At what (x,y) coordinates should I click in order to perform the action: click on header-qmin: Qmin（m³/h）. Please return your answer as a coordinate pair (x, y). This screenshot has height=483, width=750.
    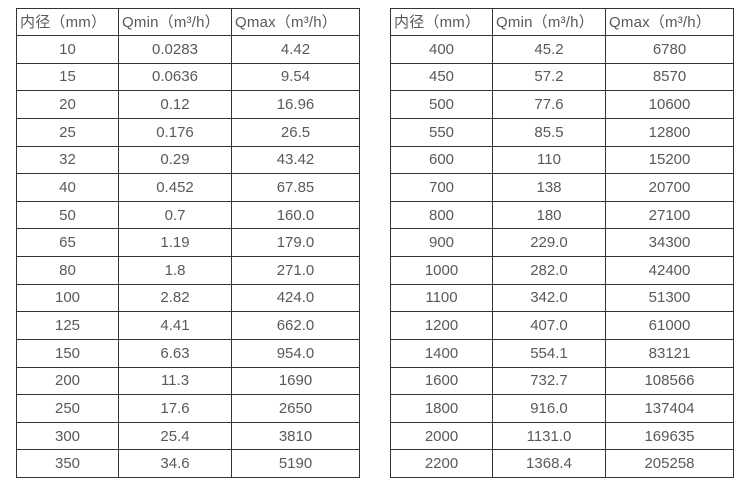
    Looking at the image, I should click on (175, 22).